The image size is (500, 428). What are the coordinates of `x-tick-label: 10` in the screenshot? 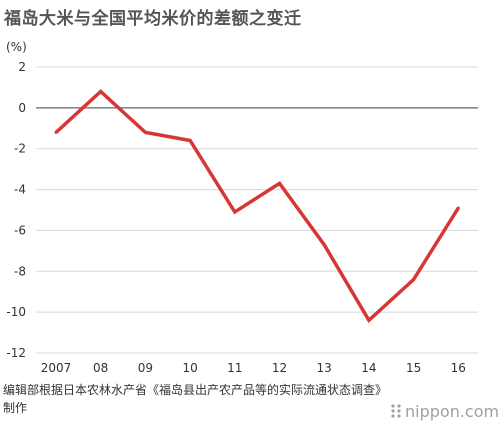 It's located at (189, 368).